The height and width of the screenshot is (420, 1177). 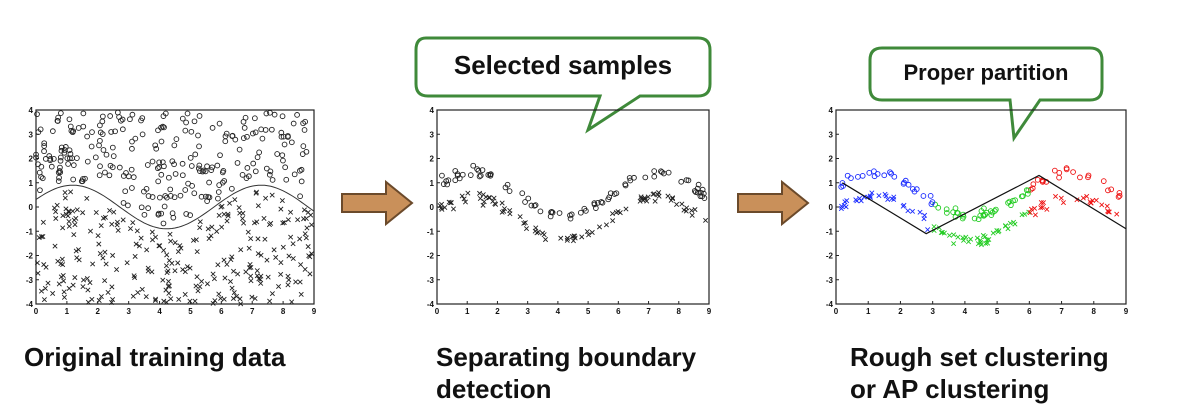 What do you see at coordinates (563, 85) in the screenshot?
I see `callout-bubble` at bounding box center [563, 85].